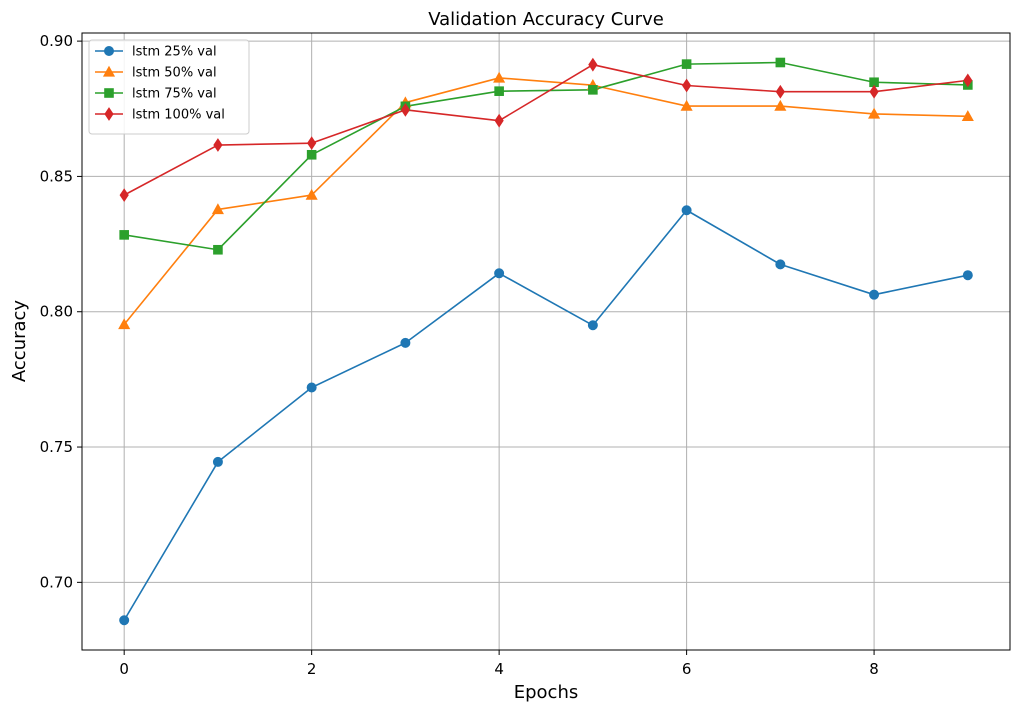 The image size is (1021, 711). Describe the element at coordinates (546, 692) in the screenshot. I see `x-axis-label: Epochs` at that location.